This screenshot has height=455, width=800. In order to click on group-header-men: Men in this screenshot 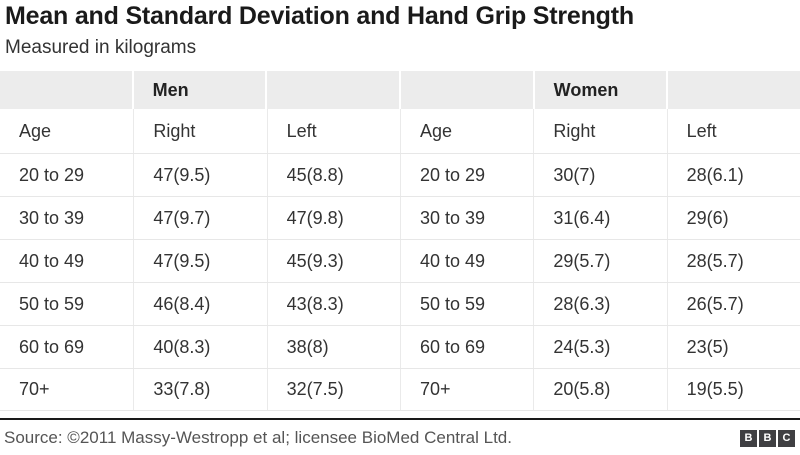, I will do `click(199, 90)`.